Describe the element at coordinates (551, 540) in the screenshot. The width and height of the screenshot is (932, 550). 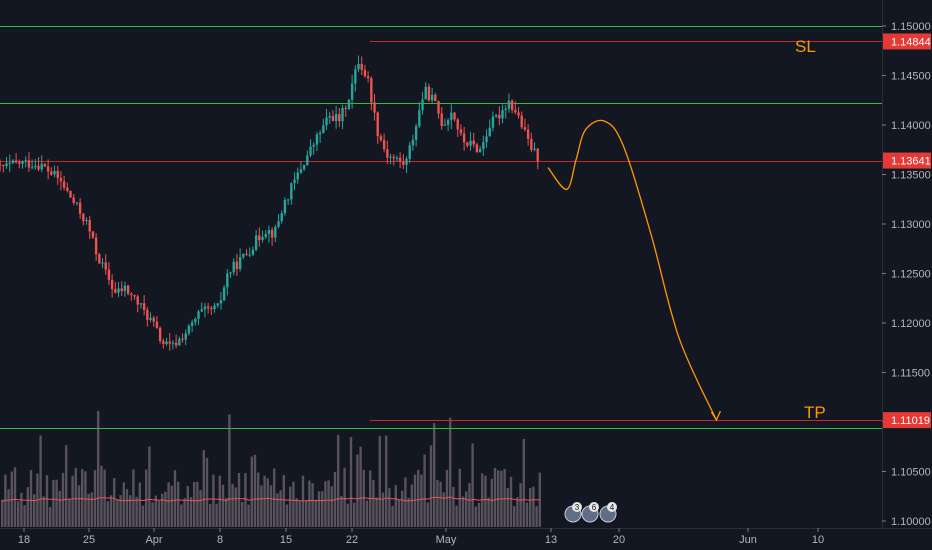
I see `x-tick-label: 13` at that location.